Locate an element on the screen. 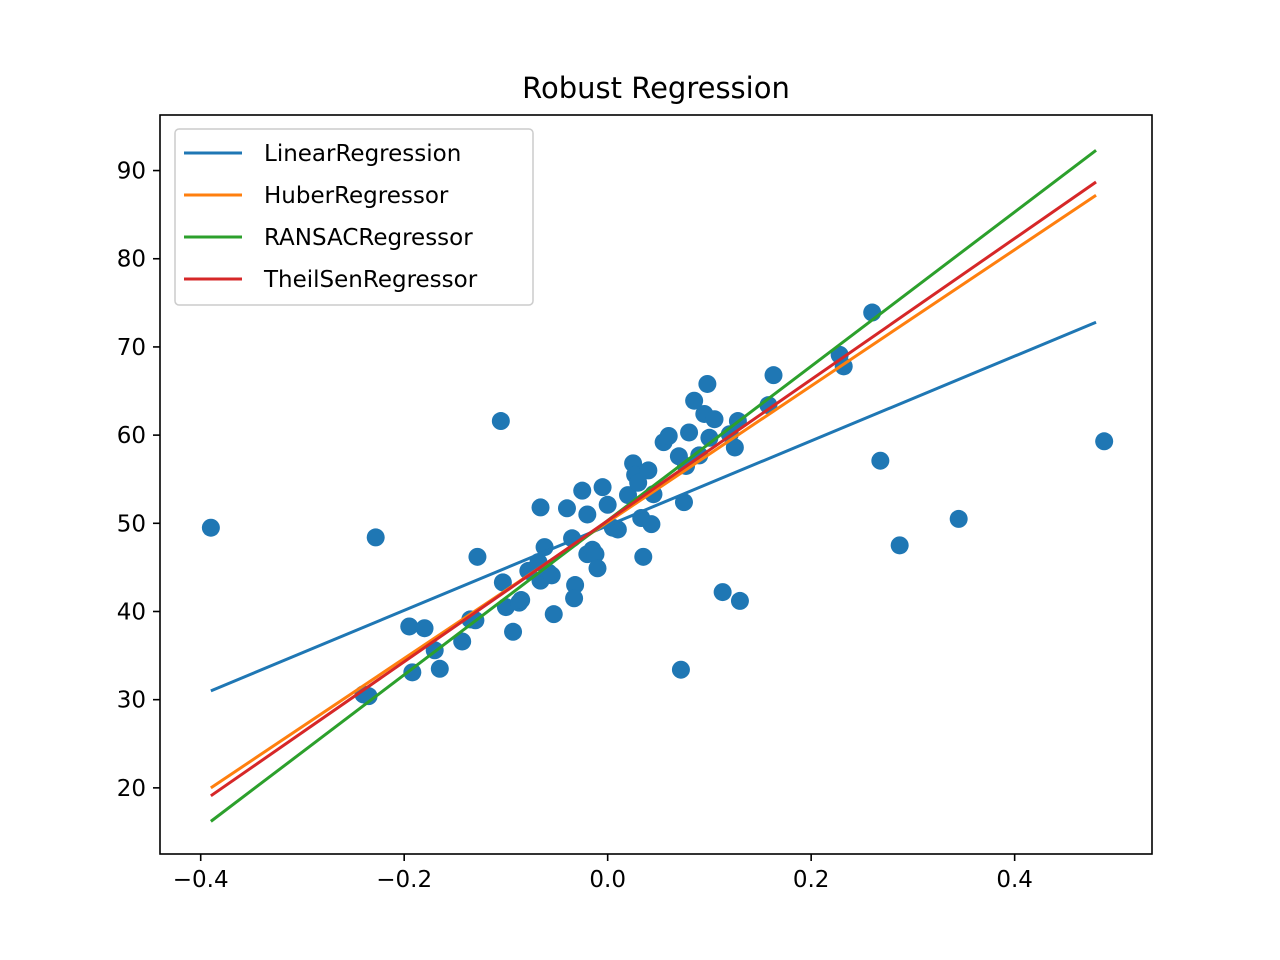 The image size is (1280, 960). y-tick-label: 40 is located at coordinates (131, 612).